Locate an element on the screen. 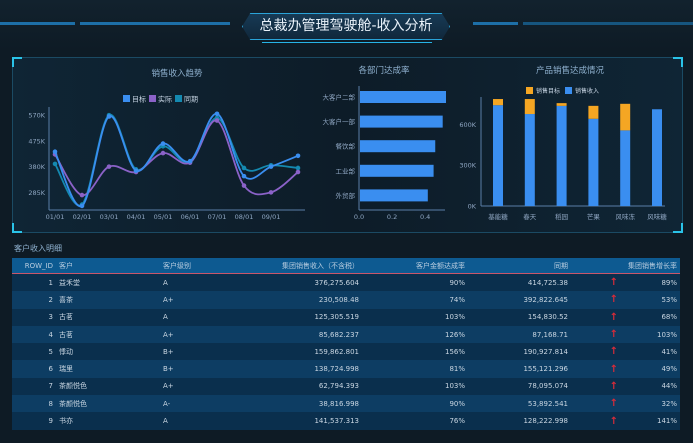  column-header: 集团销售收入（不含税） is located at coordinates (320, 265).